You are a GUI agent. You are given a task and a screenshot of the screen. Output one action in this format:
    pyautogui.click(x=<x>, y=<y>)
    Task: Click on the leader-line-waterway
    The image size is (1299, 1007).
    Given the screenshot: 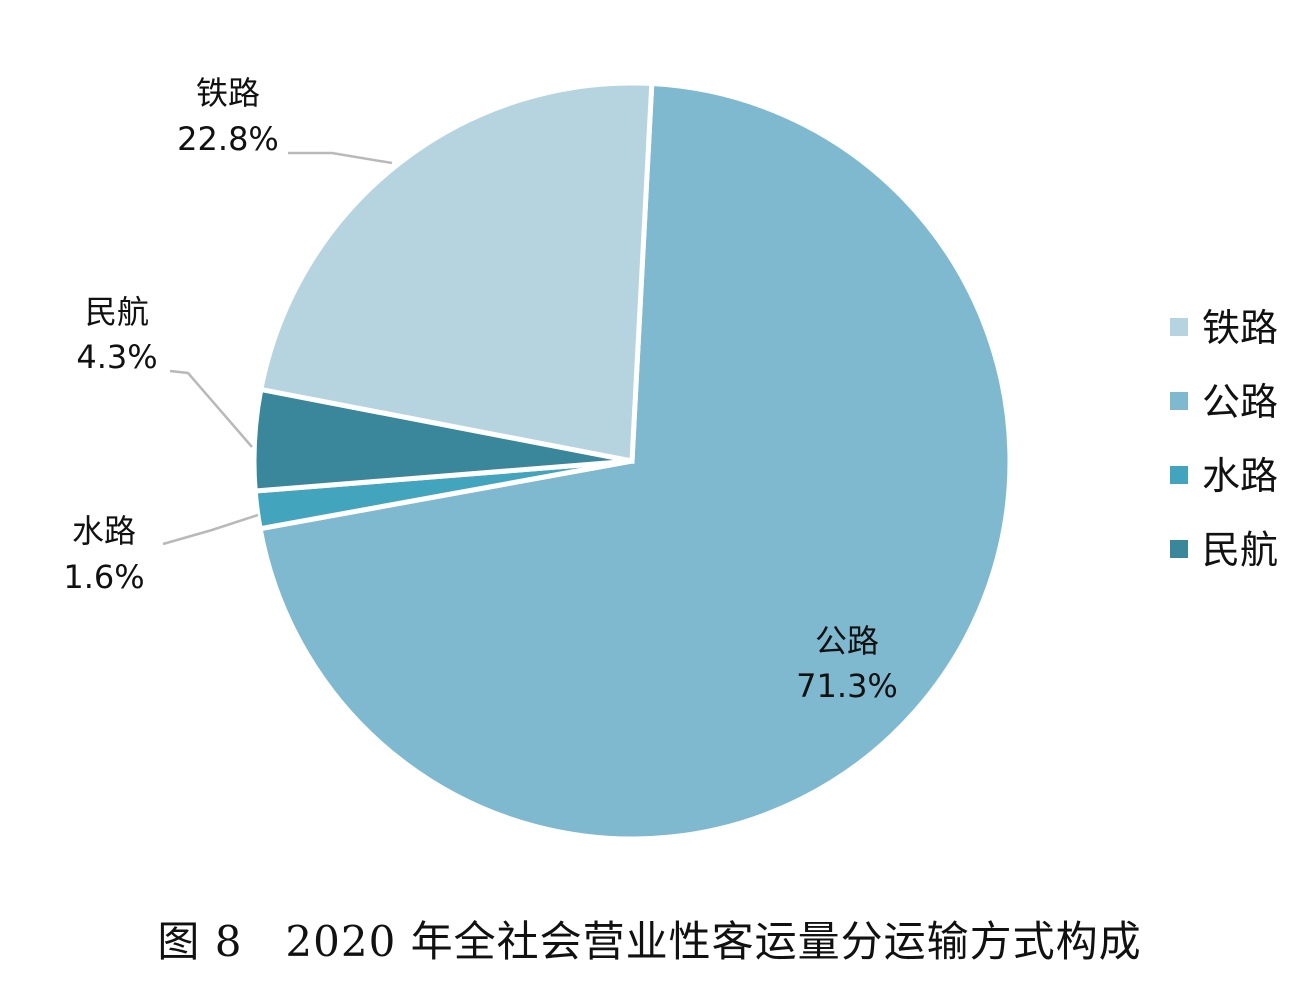 What is the action you would take?
    pyautogui.click(x=210, y=529)
    